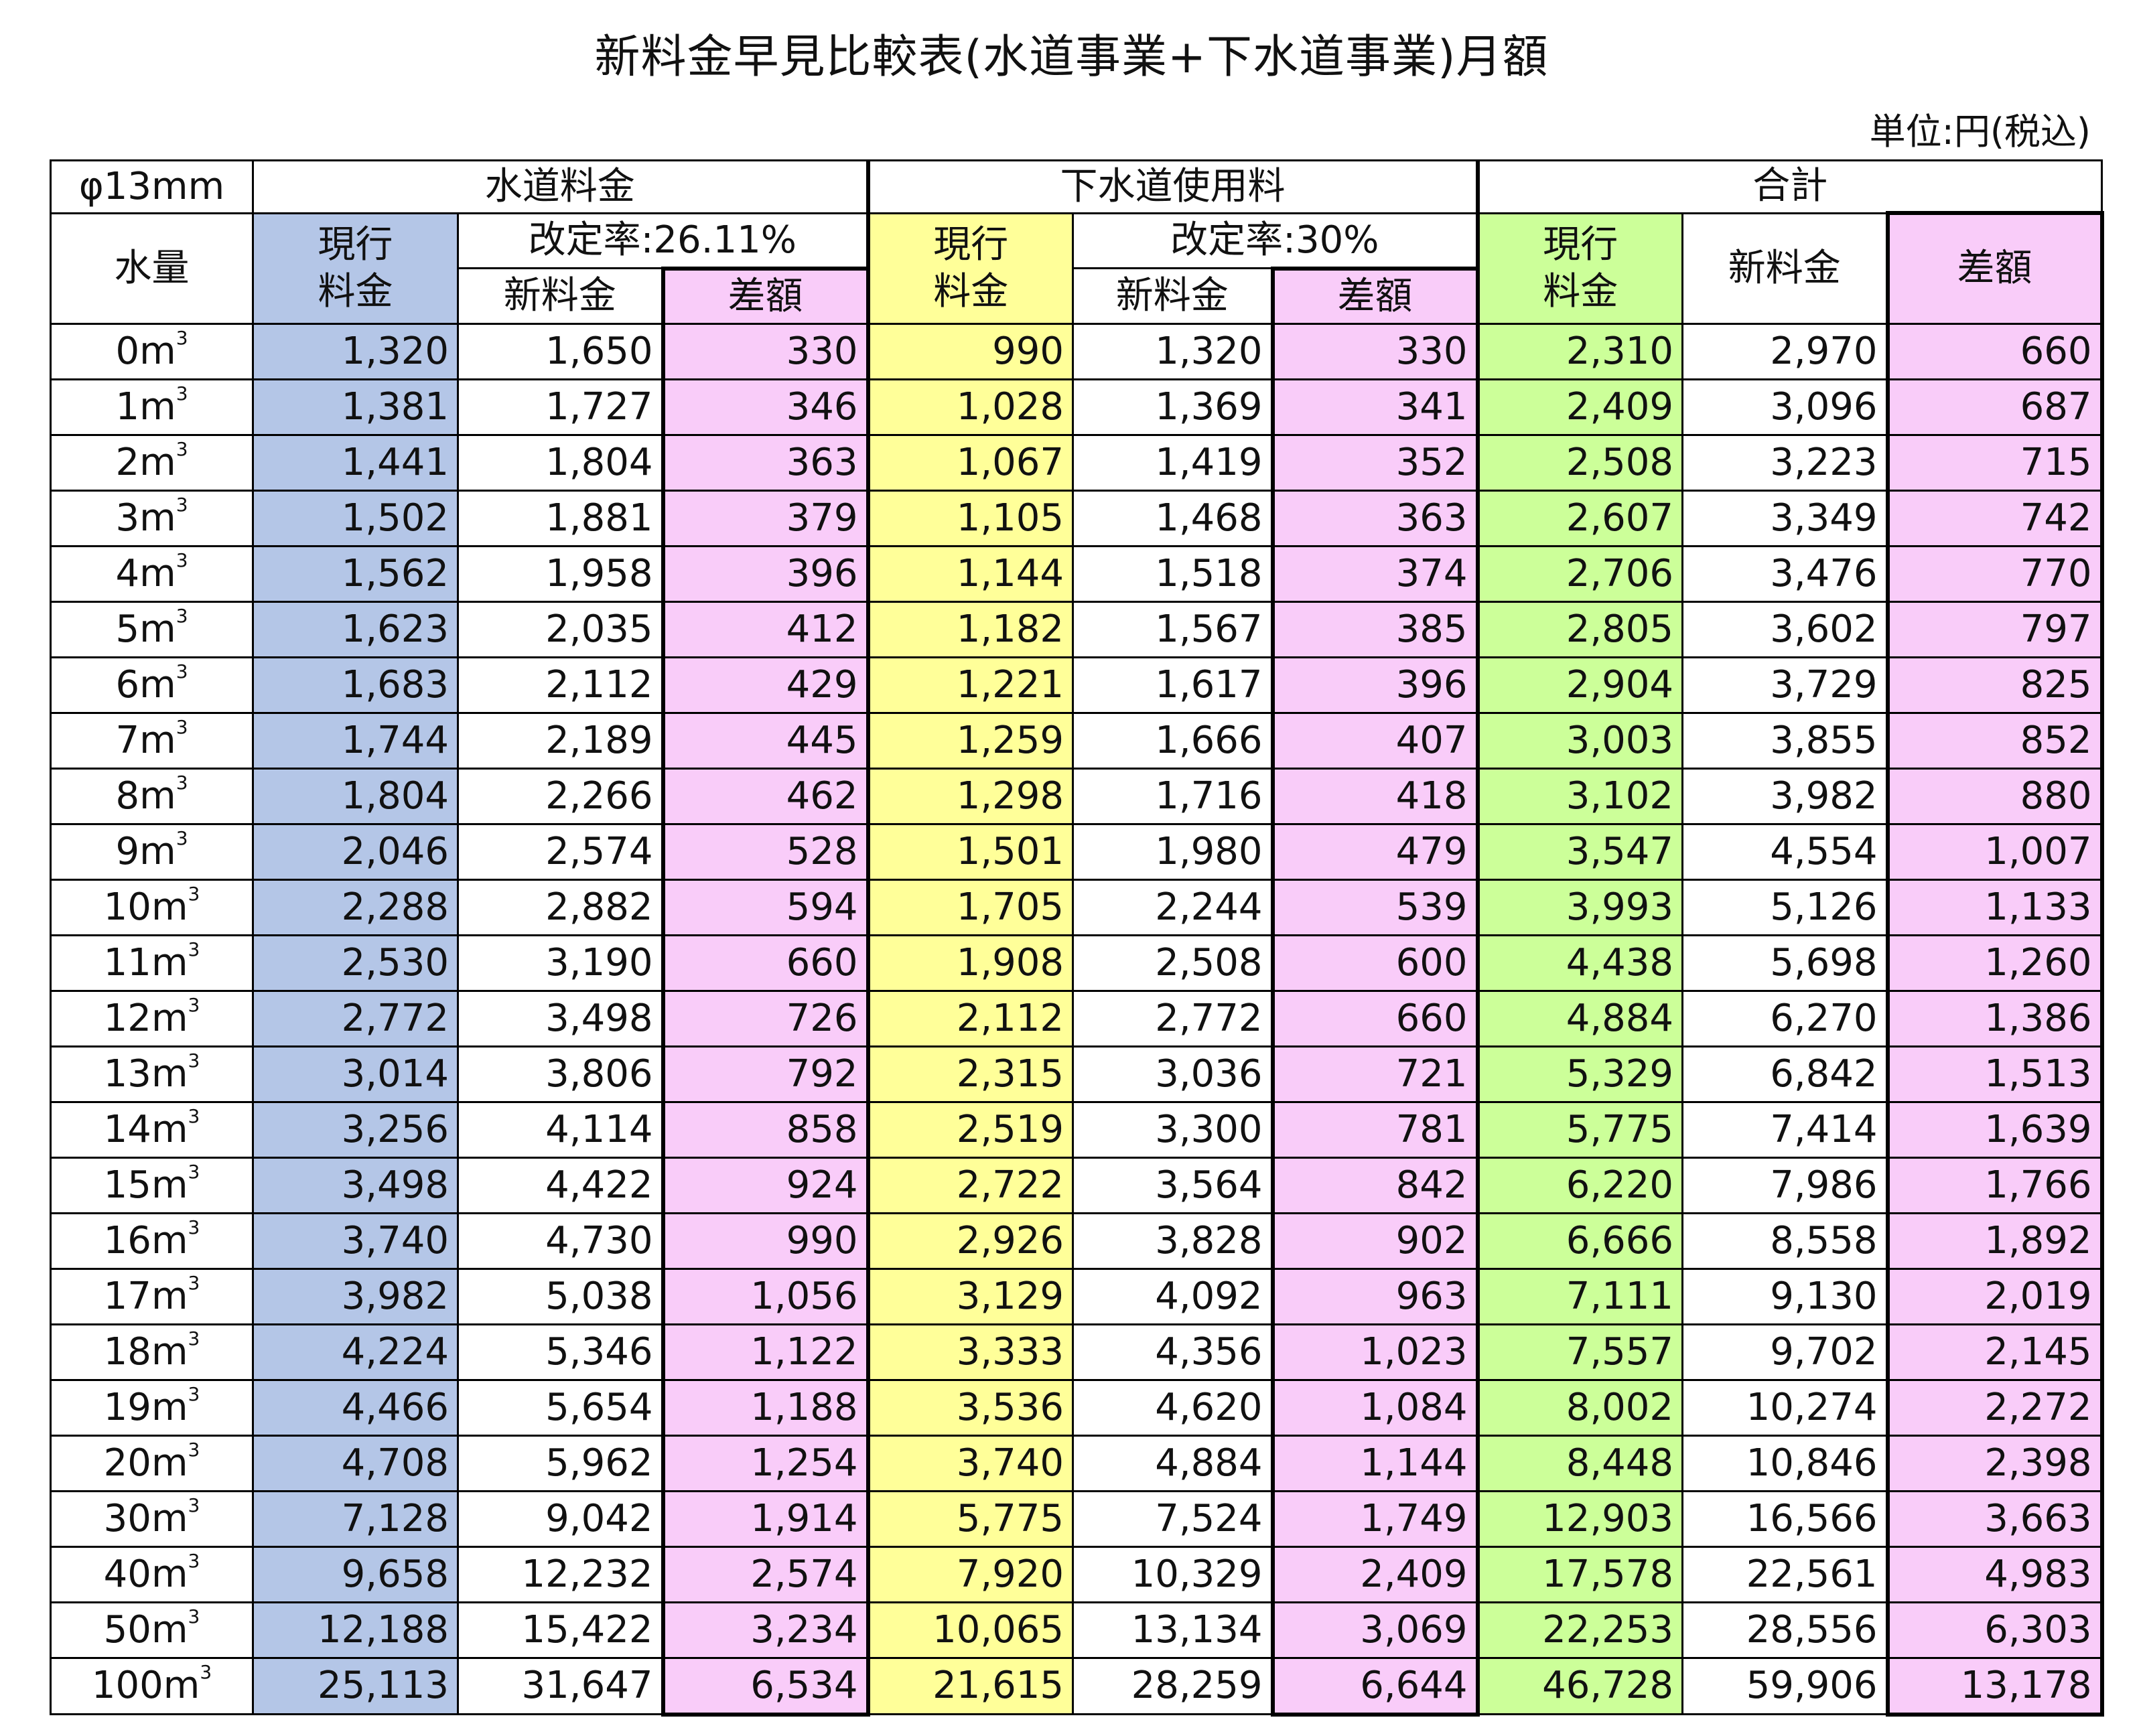 This screenshot has height=1736, width=2143. I want to click on volume-value: 15, so click(127, 1185).